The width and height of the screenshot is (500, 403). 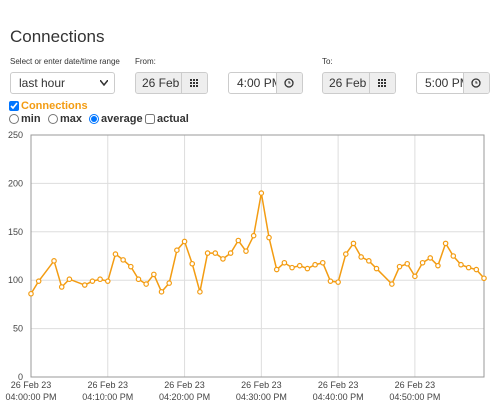 I want to click on to-time: 5:00 PM, so click(x=453, y=83).